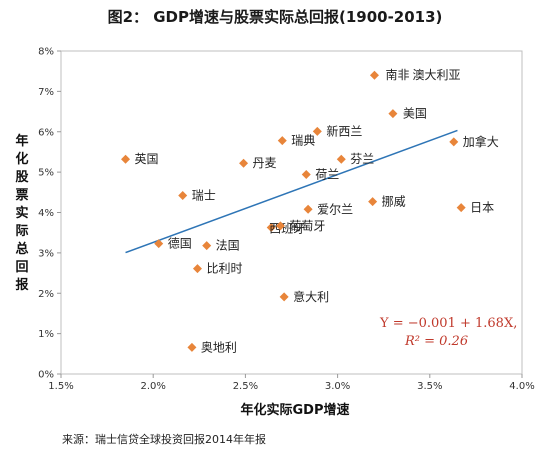 The width and height of the screenshot is (550, 452). What do you see at coordinates (307, 226) in the screenshot?
I see `point-label: 葡萄牙` at bounding box center [307, 226].